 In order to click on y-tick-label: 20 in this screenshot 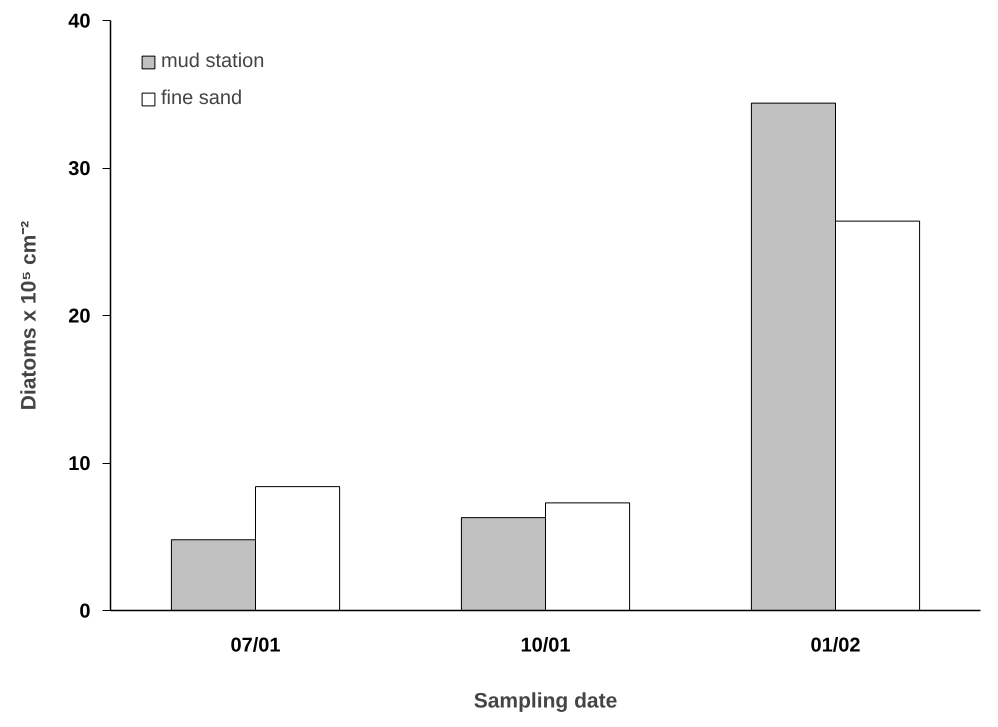, I will do `click(79, 317)`.